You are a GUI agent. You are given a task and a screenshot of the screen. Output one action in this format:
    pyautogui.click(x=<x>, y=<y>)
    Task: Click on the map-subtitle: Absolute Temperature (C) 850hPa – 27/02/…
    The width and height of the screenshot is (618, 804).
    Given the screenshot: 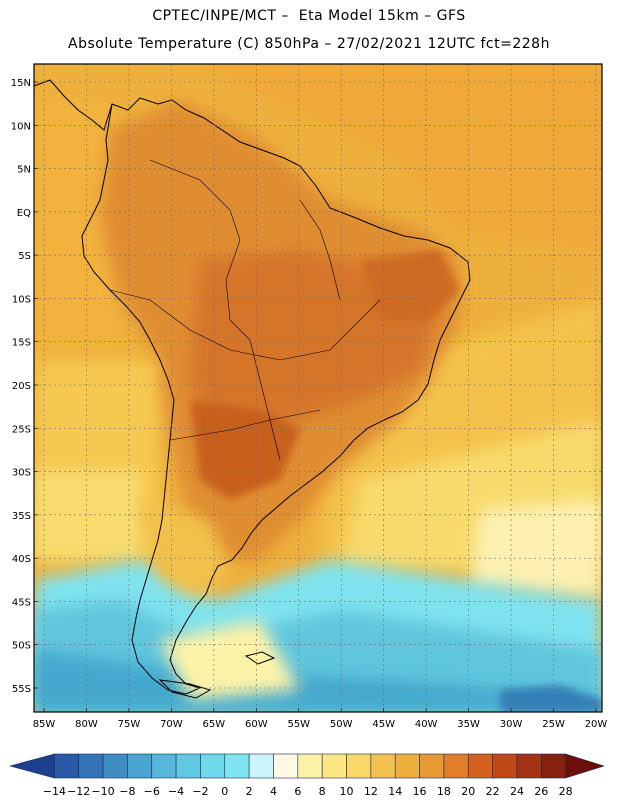 What is the action you would take?
    pyautogui.click(x=309, y=44)
    